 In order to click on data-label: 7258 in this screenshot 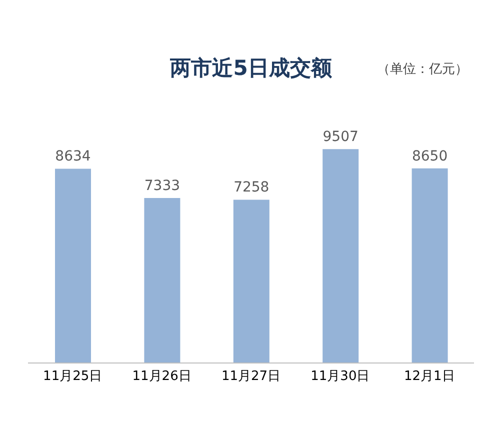, I will do `click(252, 188)`.